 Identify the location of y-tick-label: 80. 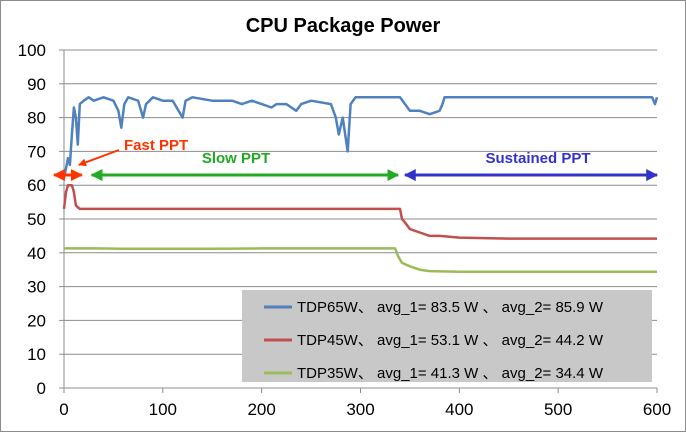
(36, 118).